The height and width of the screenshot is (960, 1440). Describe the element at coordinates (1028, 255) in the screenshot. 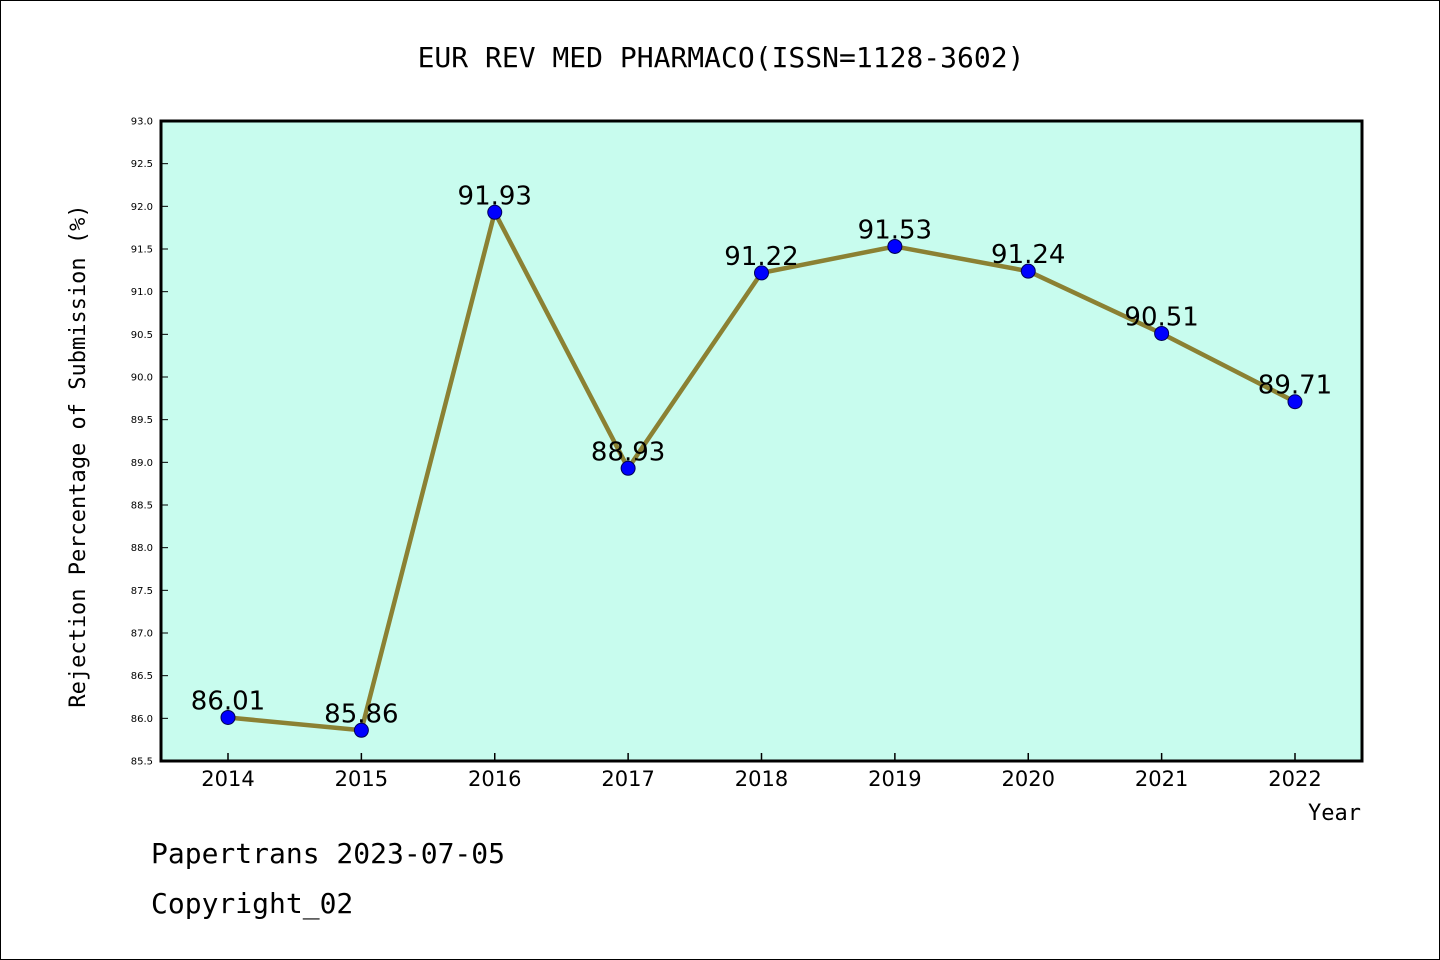

I see `data-label: 91.24` at that location.